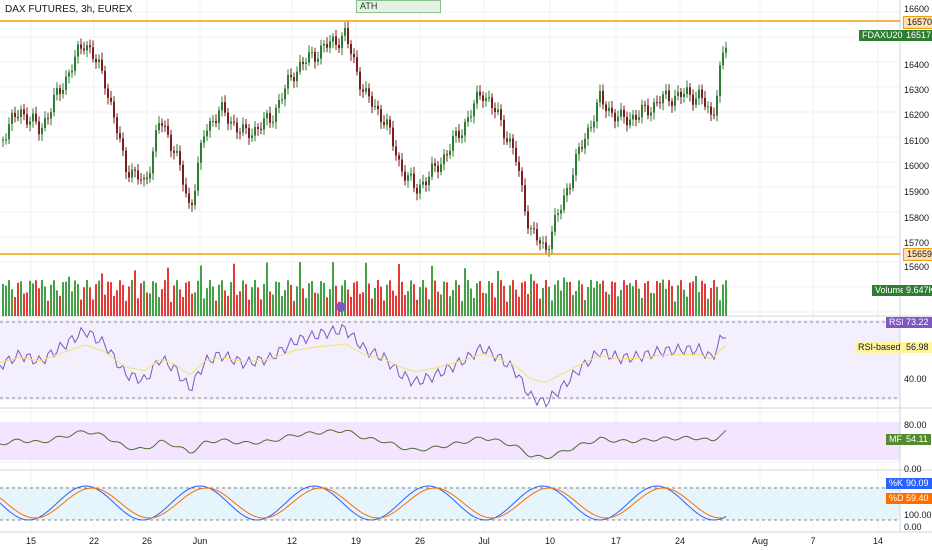  What do you see at coordinates (147, 541) in the screenshot?
I see `date-tick: 26` at bounding box center [147, 541].